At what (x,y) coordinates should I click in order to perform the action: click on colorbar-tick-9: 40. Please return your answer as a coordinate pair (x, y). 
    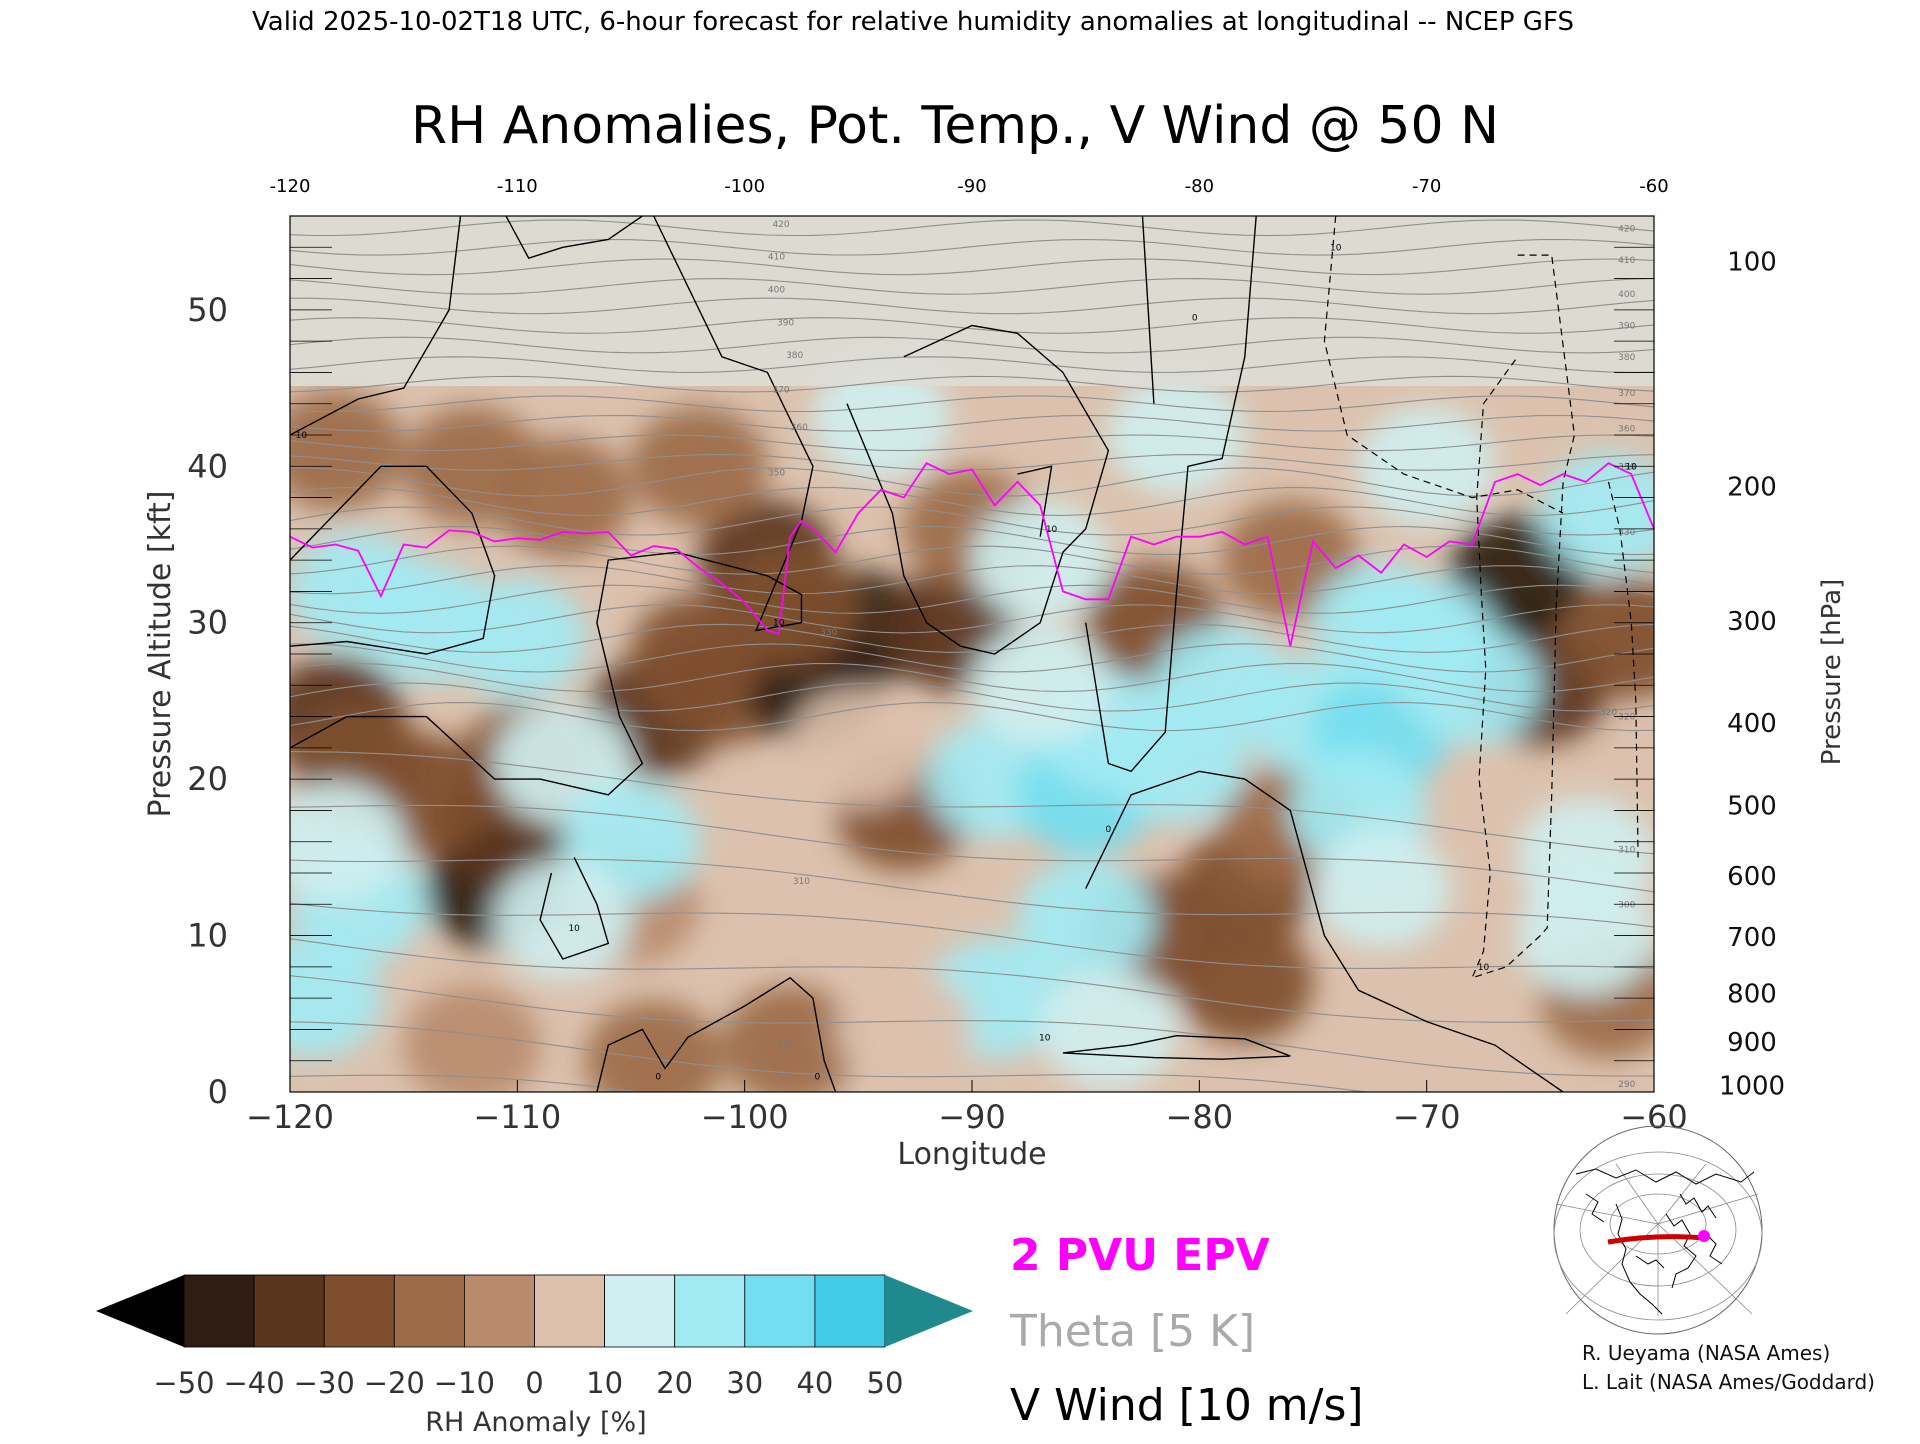
    Looking at the image, I should click on (814, 1383).